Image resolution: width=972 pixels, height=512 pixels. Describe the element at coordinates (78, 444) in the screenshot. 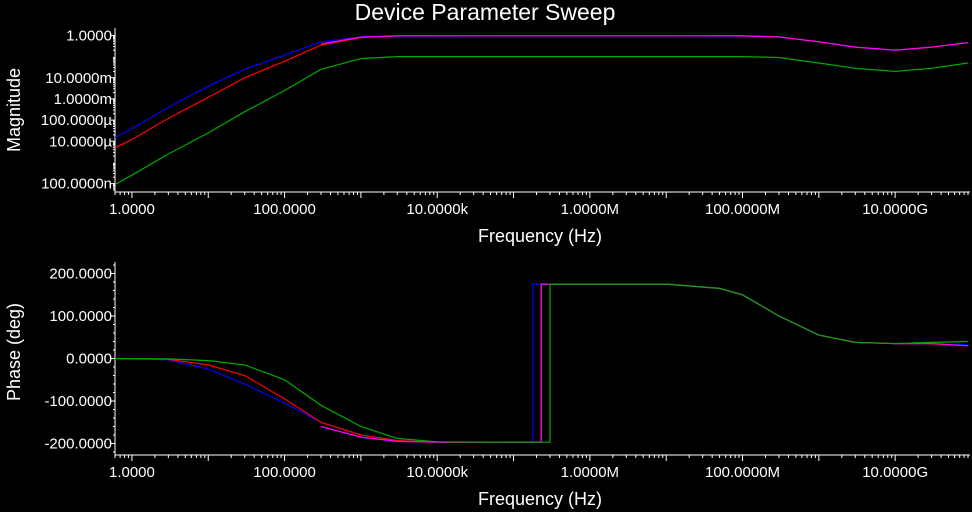

I see `phase-y-tick-label: -200.0000` at that location.